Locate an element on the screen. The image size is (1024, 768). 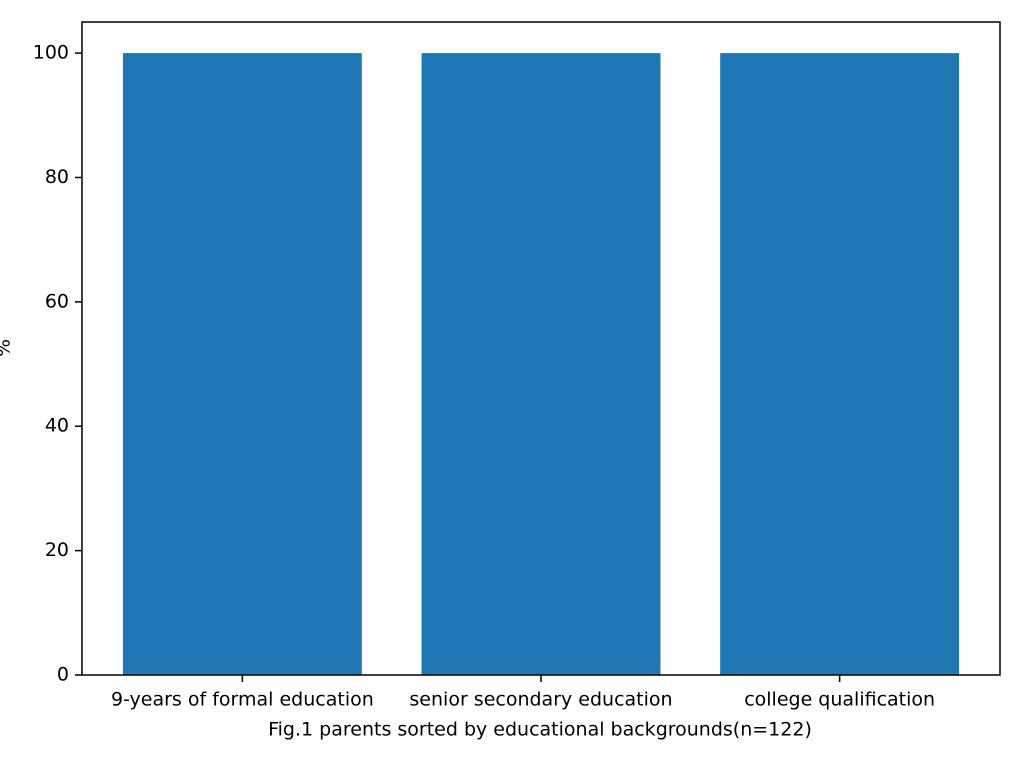
y-axis-label: % is located at coordinates (7, 348).